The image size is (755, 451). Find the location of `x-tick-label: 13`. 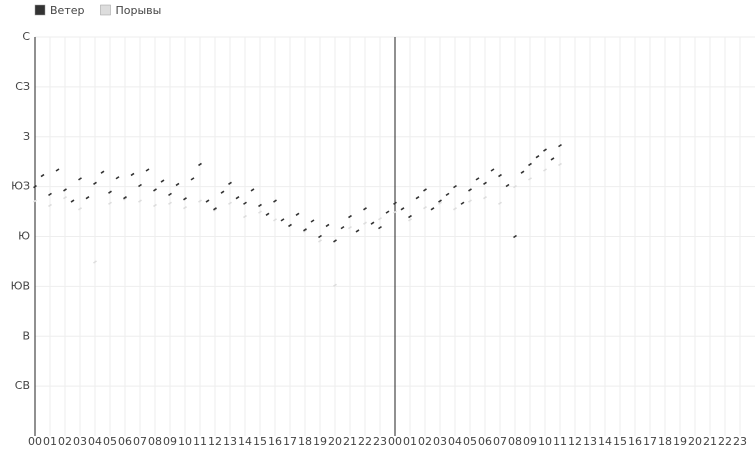

x-tick-label: 13 is located at coordinates (590, 441).